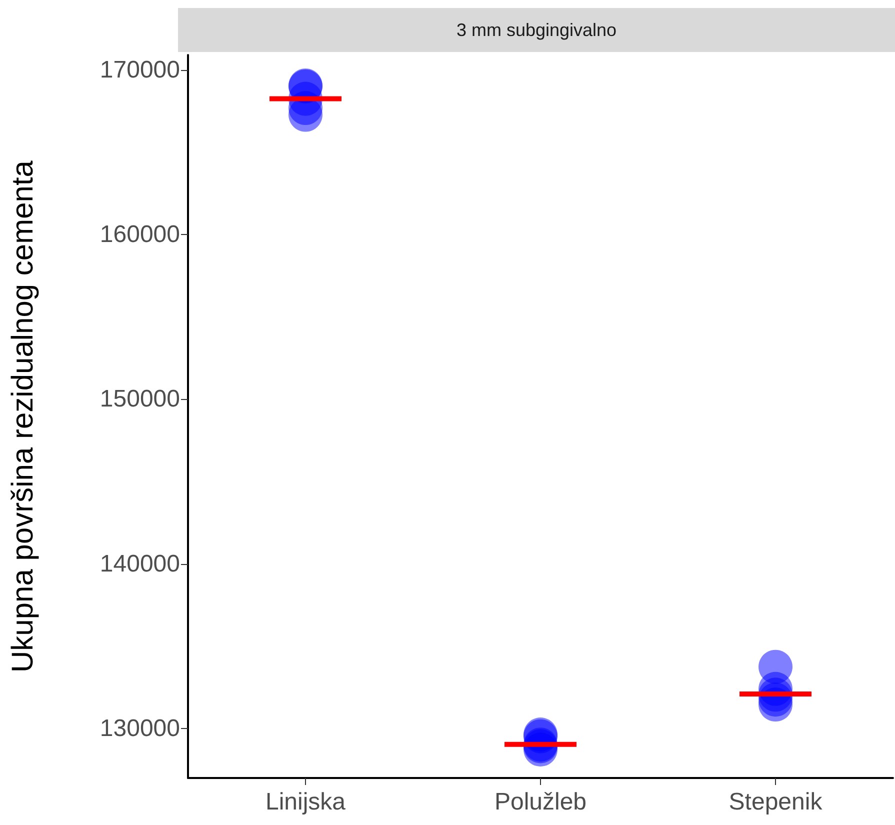  What do you see at coordinates (536, 30) in the screenshot?
I see `chart-title: 3 mm subgingivalno` at bounding box center [536, 30].